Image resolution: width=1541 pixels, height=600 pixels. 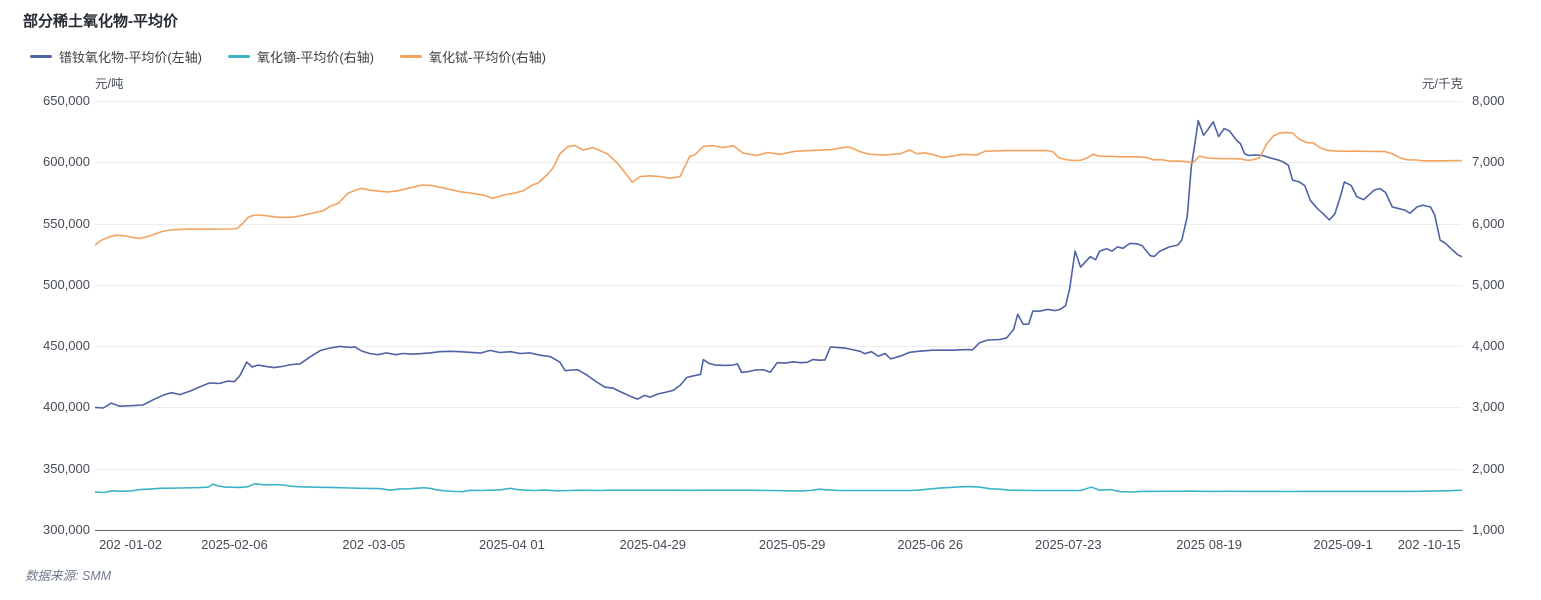 What do you see at coordinates (1488, 223) in the screenshot?
I see `right-axis-tick: 6,000` at bounding box center [1488, 223].